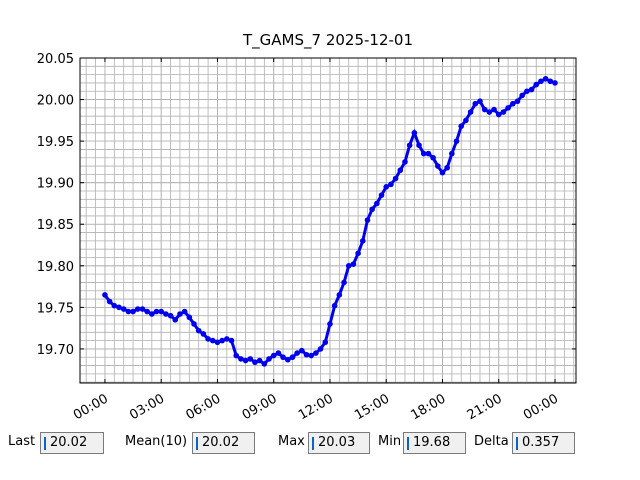 The image size is (640, 480). I want to click on y-tick-label: 19.85, so click(55, 225).